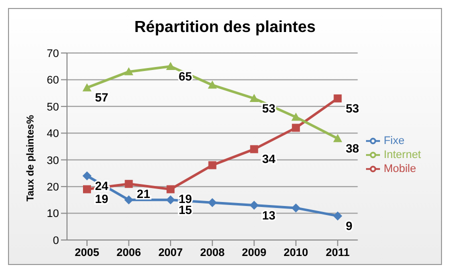 The height and width of the screenshot is (273, 450). What do you see at coordinates (185, 76) in the screenshot?
I see `data-label: 65` at bounding box center [185, 76].